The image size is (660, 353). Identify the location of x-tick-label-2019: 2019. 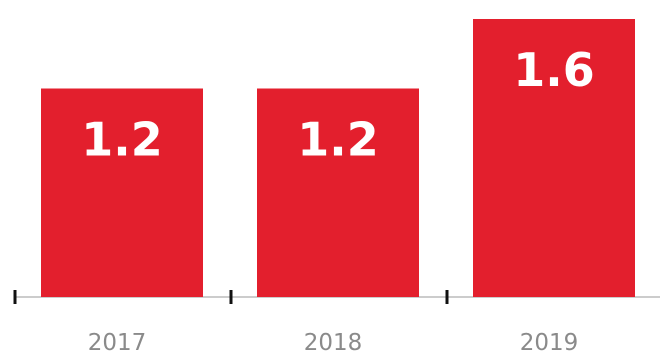
(549, 341).